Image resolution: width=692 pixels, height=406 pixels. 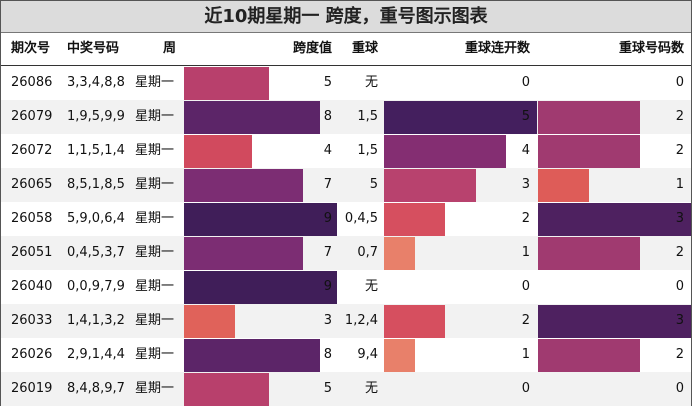 I want to click on repeat-cell: 0,7, so click(x=367, y=252).